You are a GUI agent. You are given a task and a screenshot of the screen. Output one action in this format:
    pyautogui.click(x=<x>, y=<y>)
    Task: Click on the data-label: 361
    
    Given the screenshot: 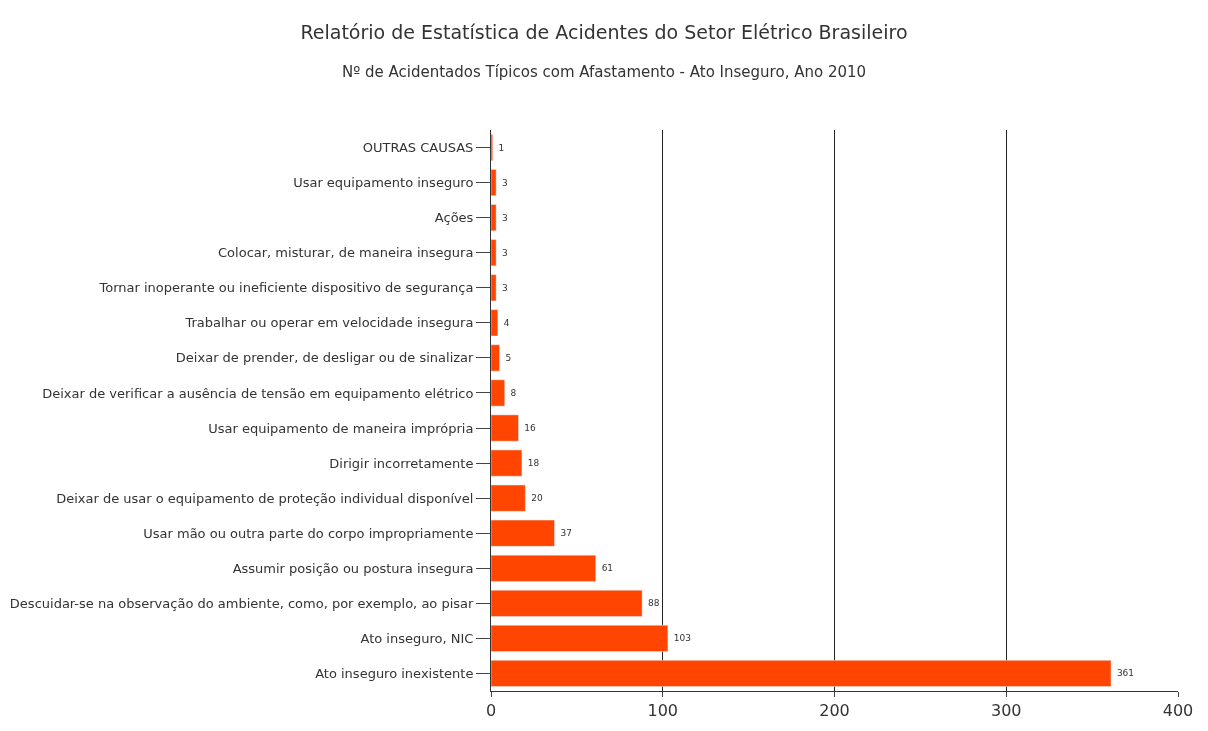 What is the action you would take?
    pyautogui.click(x=1125, y=673)
    